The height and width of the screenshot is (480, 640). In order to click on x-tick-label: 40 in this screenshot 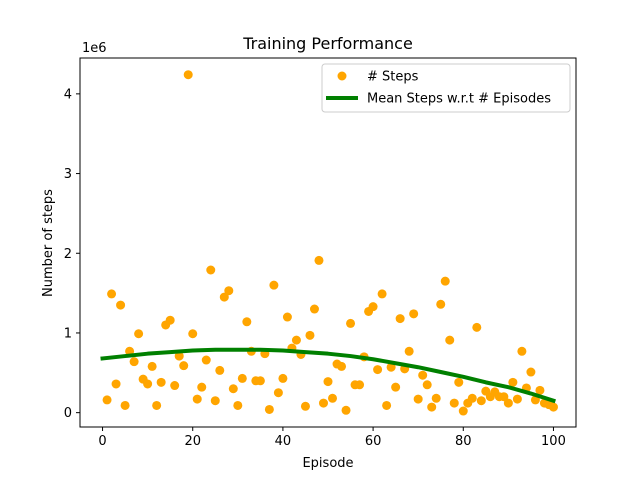, I will do `click(283, 441)`.